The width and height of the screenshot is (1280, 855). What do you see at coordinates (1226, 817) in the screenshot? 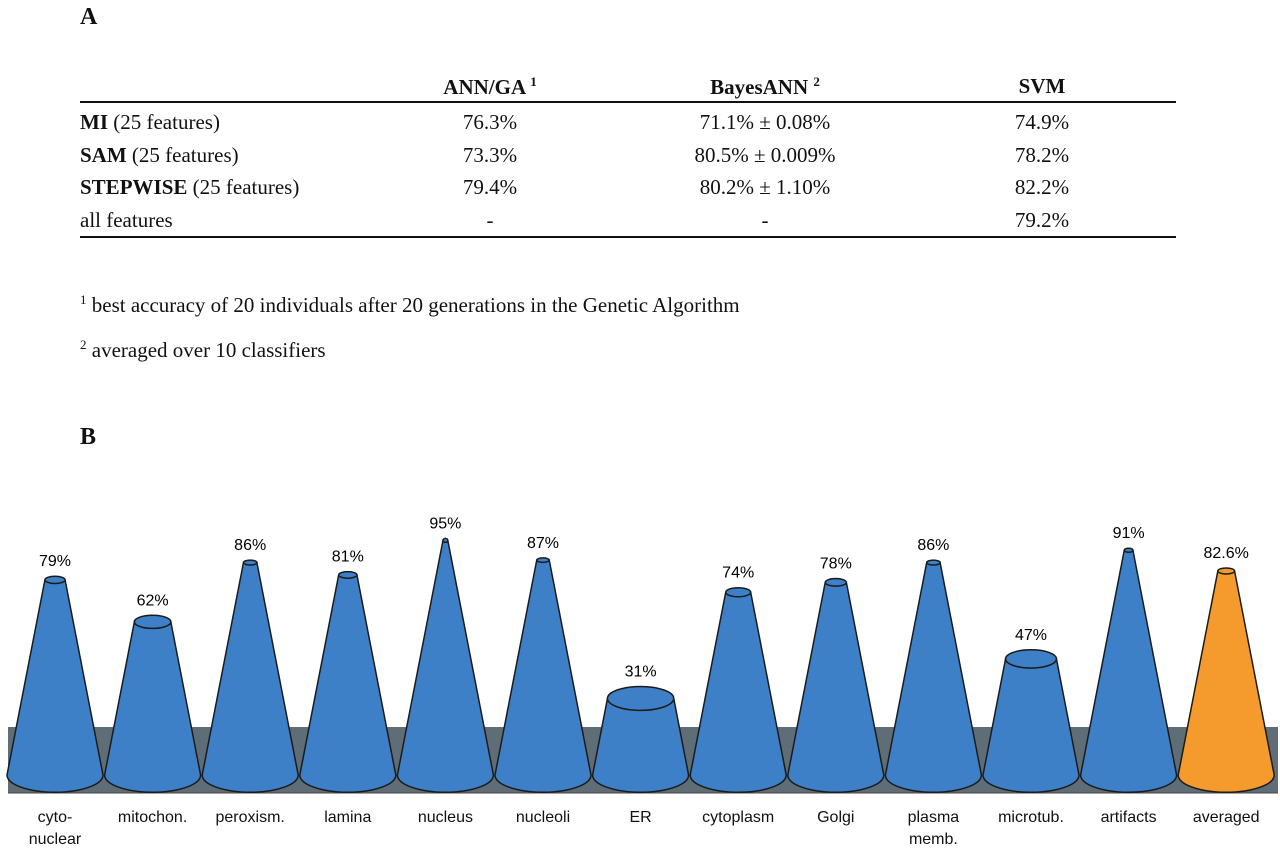
I see `x-tick-label: averaged` at bounding box center [1226, 817].